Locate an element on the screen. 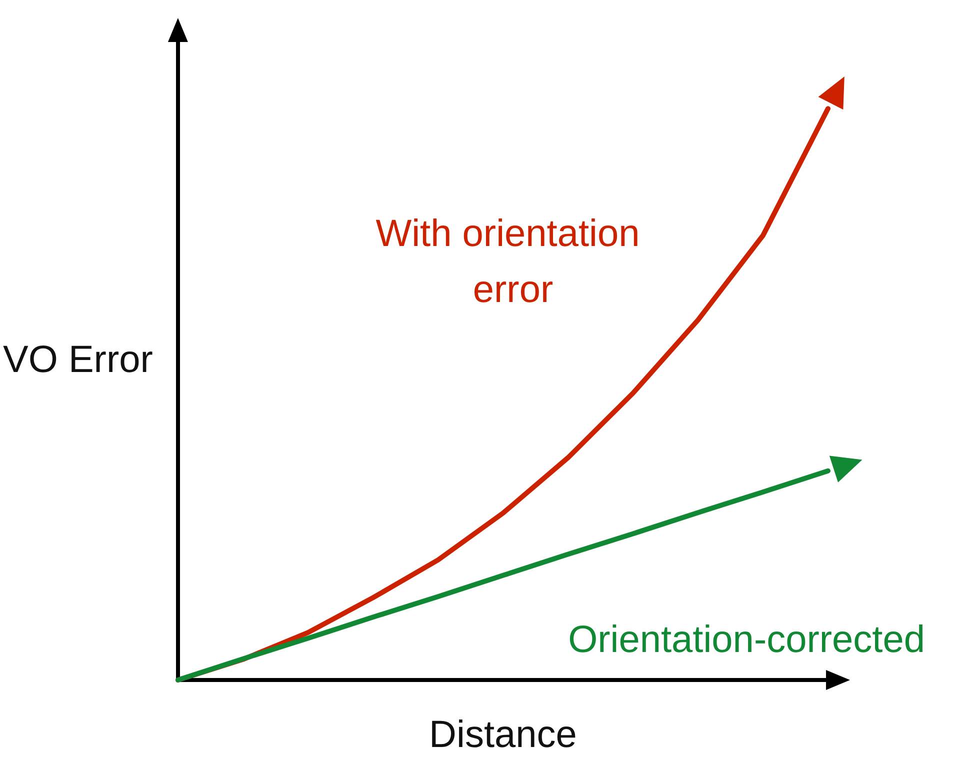 The image size is (955, 759). y-axis-title: VO Error is located at coordinates (78, 360).